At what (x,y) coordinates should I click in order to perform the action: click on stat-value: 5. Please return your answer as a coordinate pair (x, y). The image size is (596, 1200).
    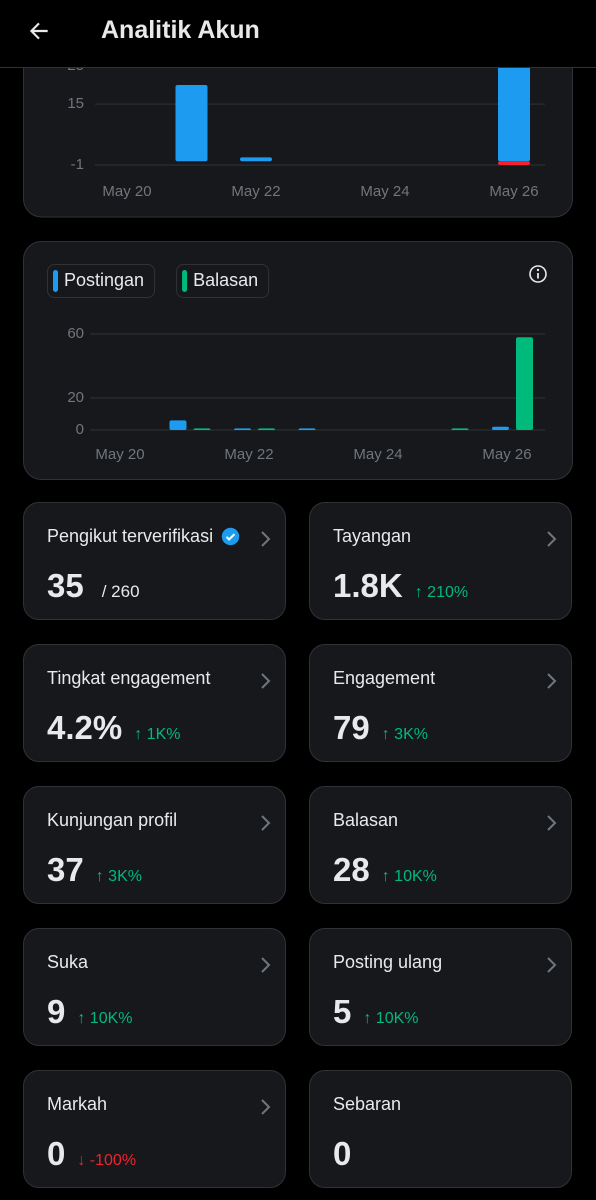
    Looking at the image, I should click on (342, 1011).